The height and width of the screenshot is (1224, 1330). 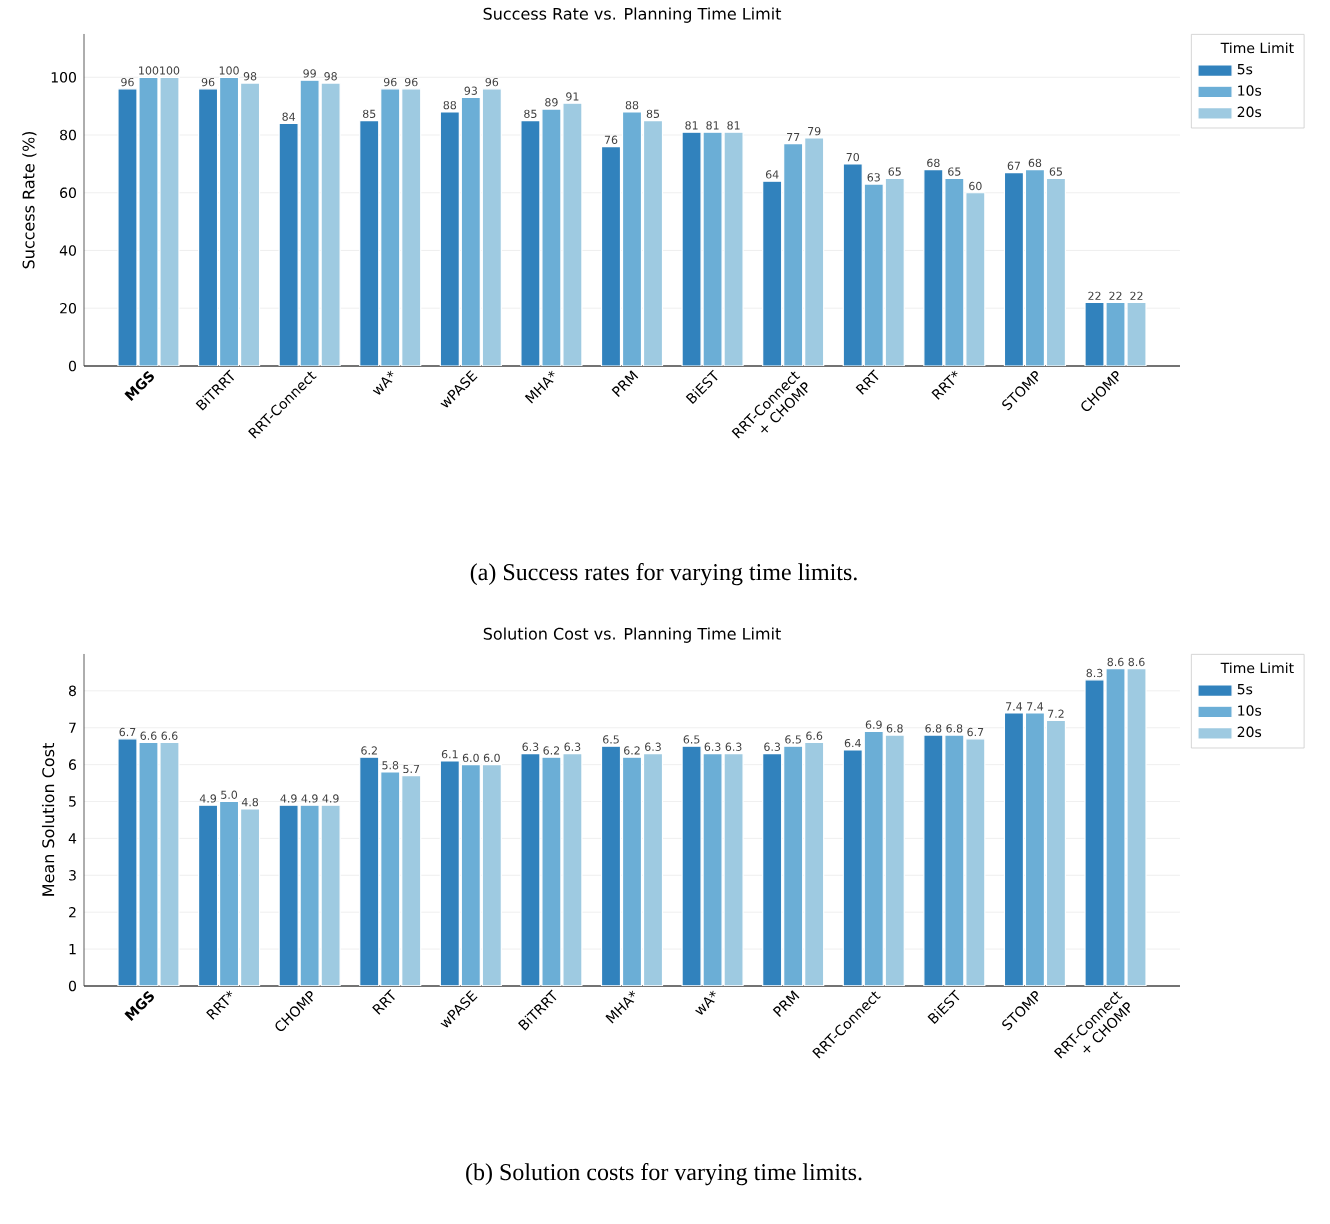 What do you see at coordinates (632, 15) in the screenshot?
I see `chart-title: Success Rate vs. Planning Time Limit` at bounding box center [632, 15].